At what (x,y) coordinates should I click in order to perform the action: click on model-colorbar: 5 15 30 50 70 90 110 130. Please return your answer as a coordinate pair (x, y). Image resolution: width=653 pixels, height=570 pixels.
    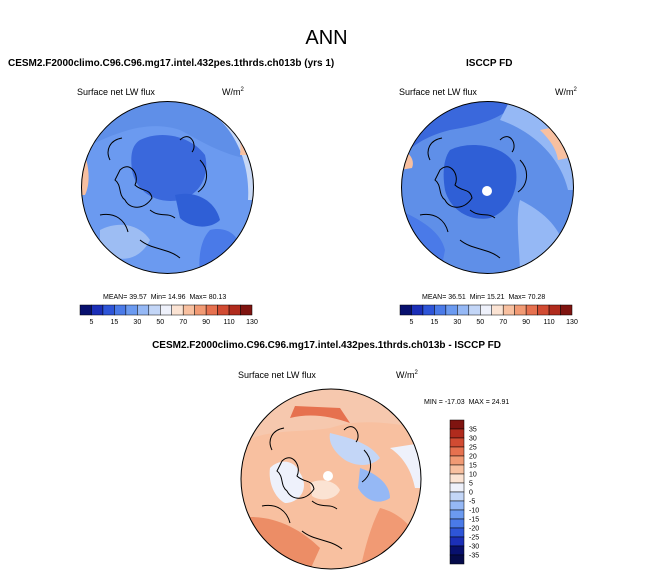
    Looking at the image, I should click on (168, 315).